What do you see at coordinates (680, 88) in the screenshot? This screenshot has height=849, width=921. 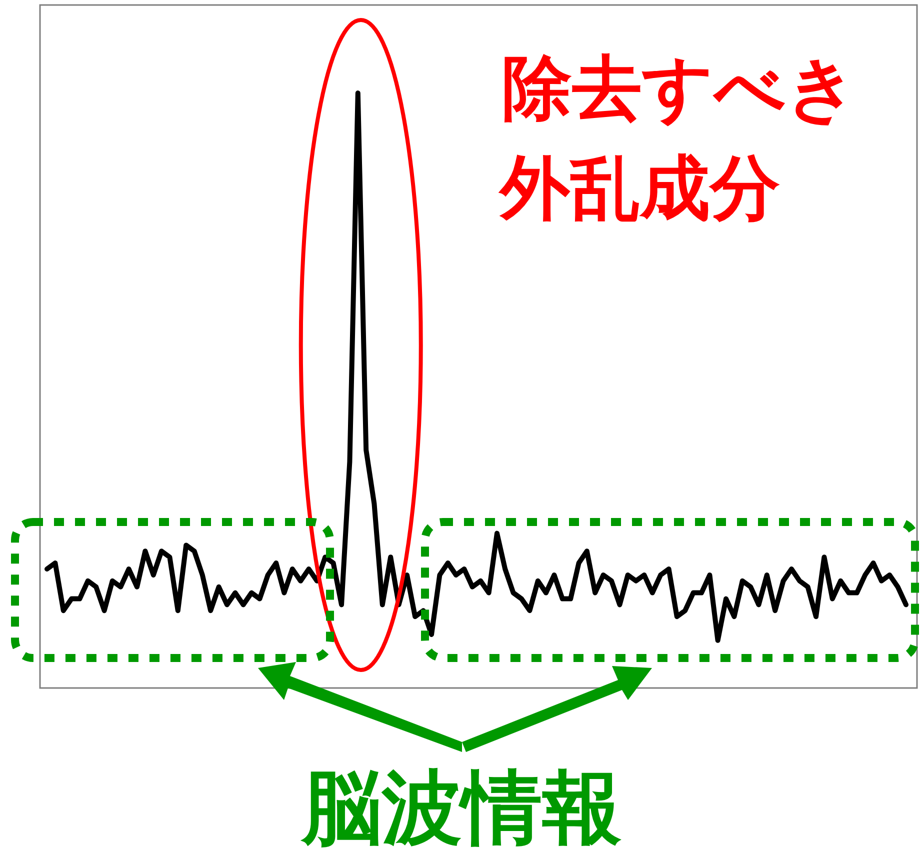 I see `annotation: 除去すべき` at bounding box center [680, 88].